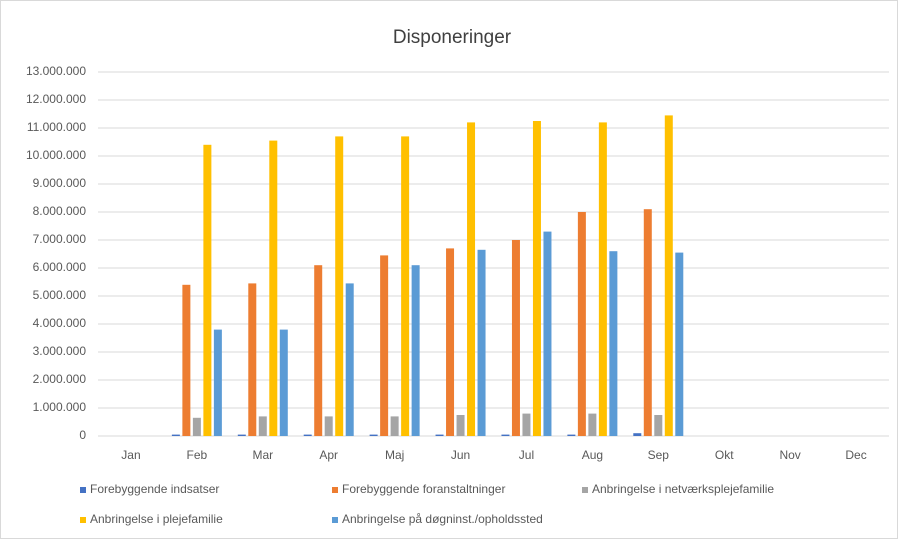 The width and height of the screenshot is (899, 540). I want to click on x-tick-label: Sep, so click(659, 455).